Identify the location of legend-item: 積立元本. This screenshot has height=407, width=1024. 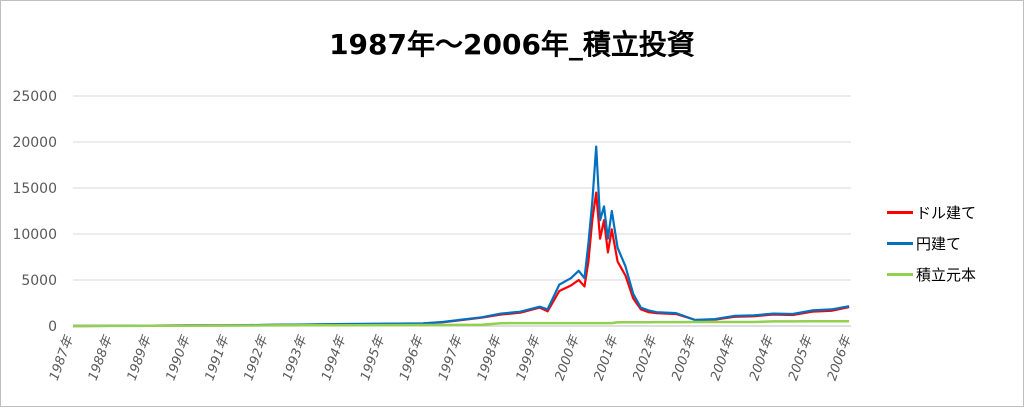
(931, 274).